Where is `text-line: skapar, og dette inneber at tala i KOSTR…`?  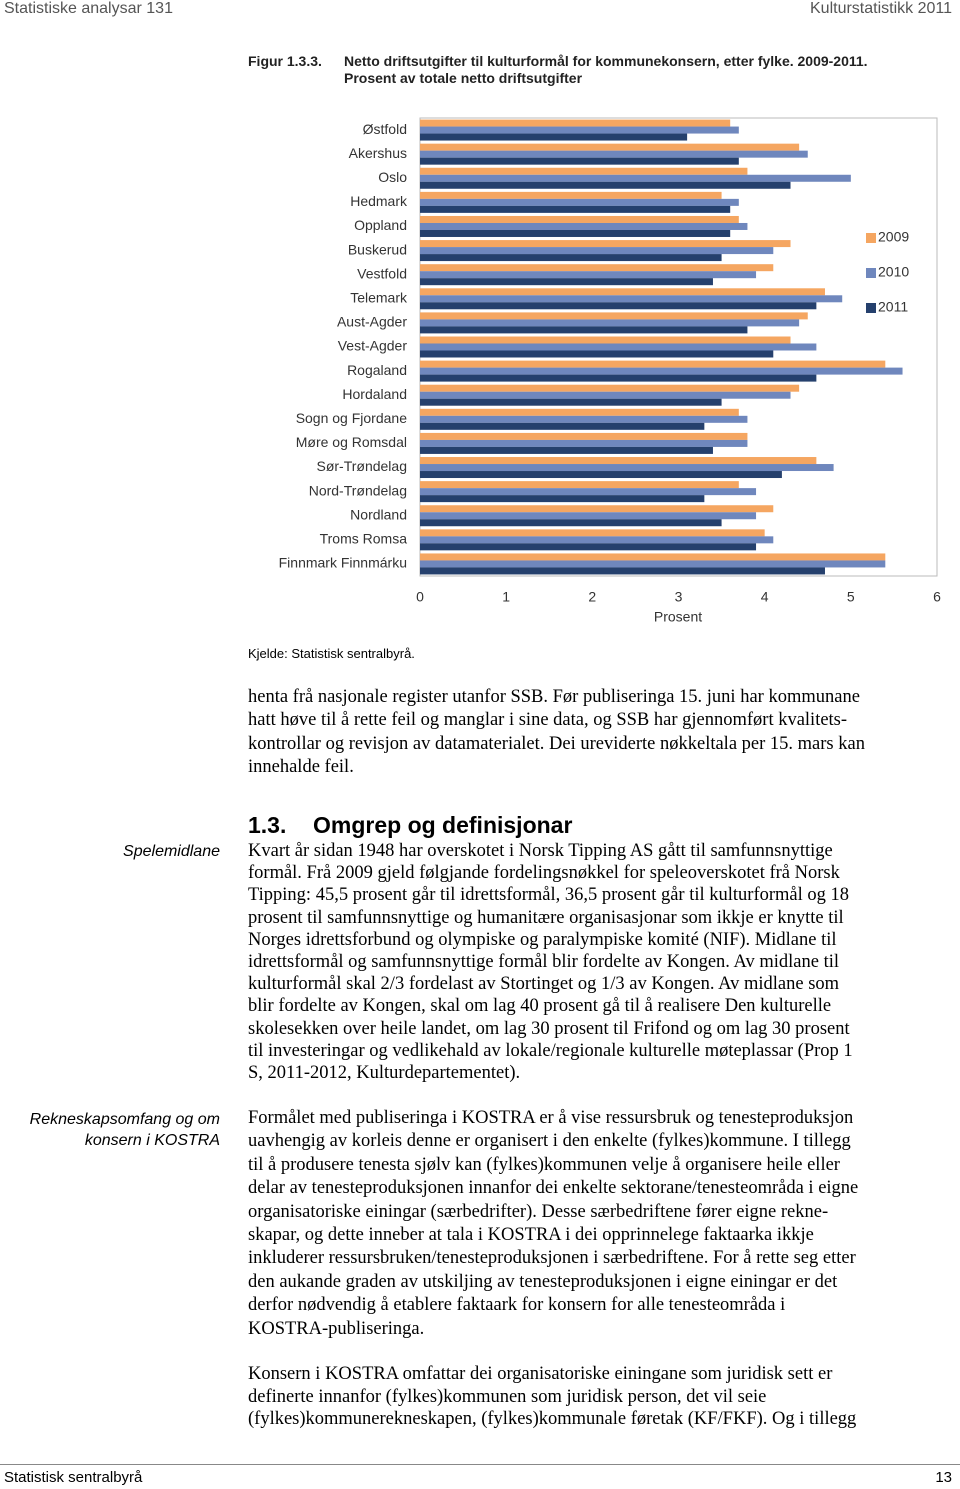 text-line: skapar, og dette inneber at tala i KOSTR… is located at coordinates (531, 1235).